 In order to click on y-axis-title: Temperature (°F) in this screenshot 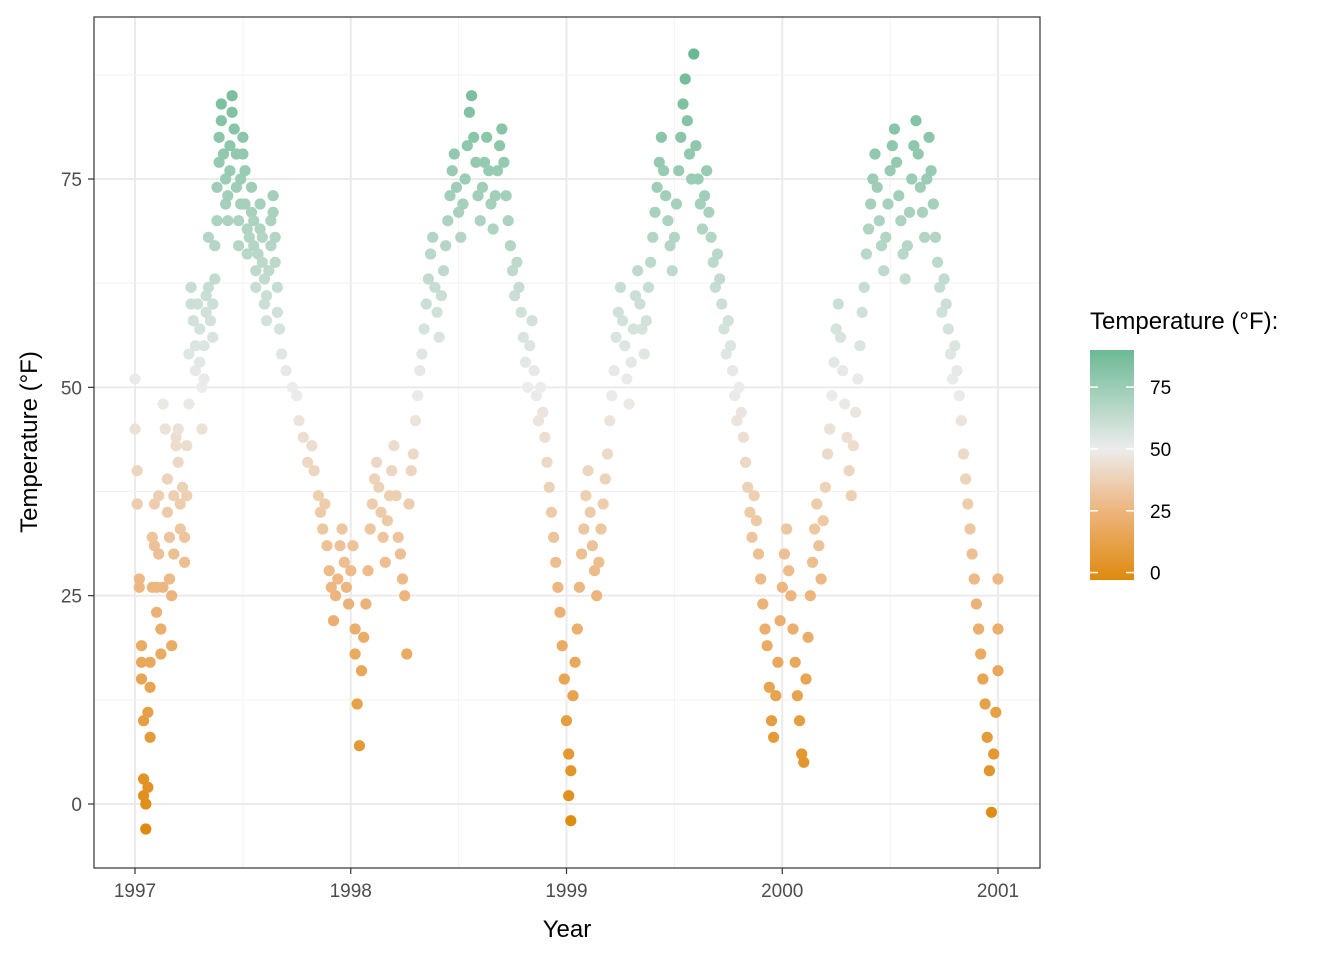, I will do `click(29, 442)`.